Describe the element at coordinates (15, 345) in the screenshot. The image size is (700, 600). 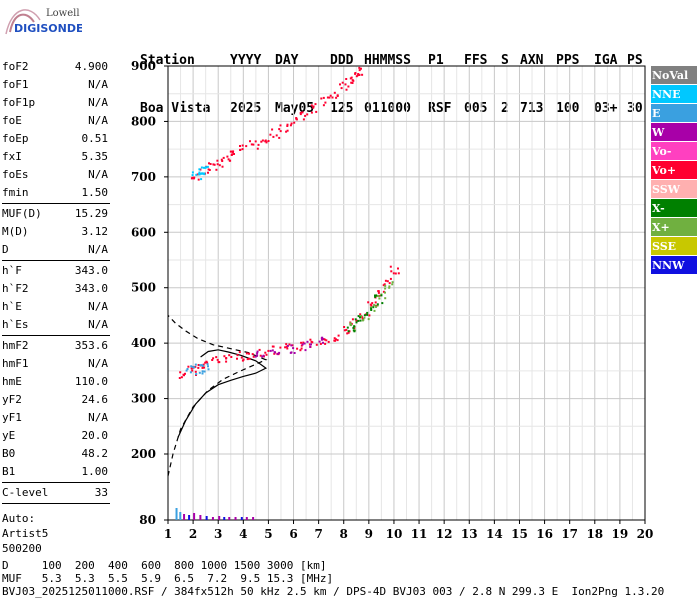
I see `param-label: hmF2` at that location.